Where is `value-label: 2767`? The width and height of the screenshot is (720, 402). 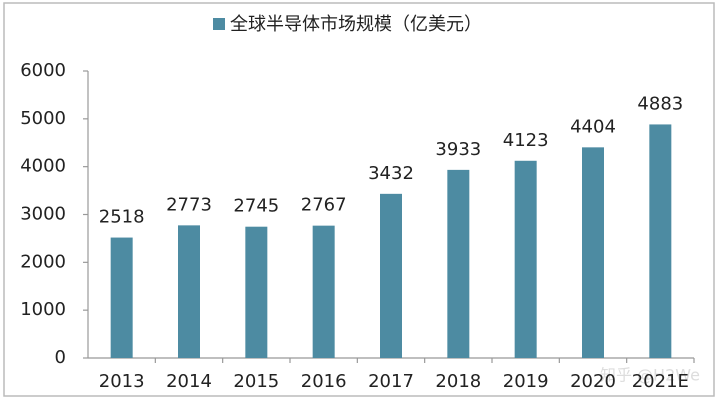
value-label: 2767 is located at coordinates (324, 205).